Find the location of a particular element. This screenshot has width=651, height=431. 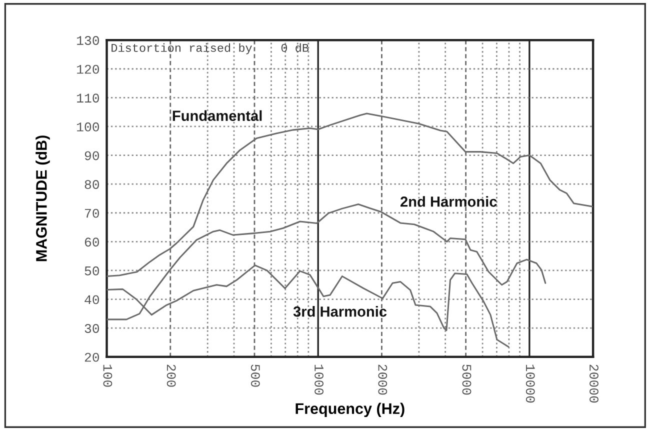

x-tick-label: 1000 is located at coordinates (319, 379).